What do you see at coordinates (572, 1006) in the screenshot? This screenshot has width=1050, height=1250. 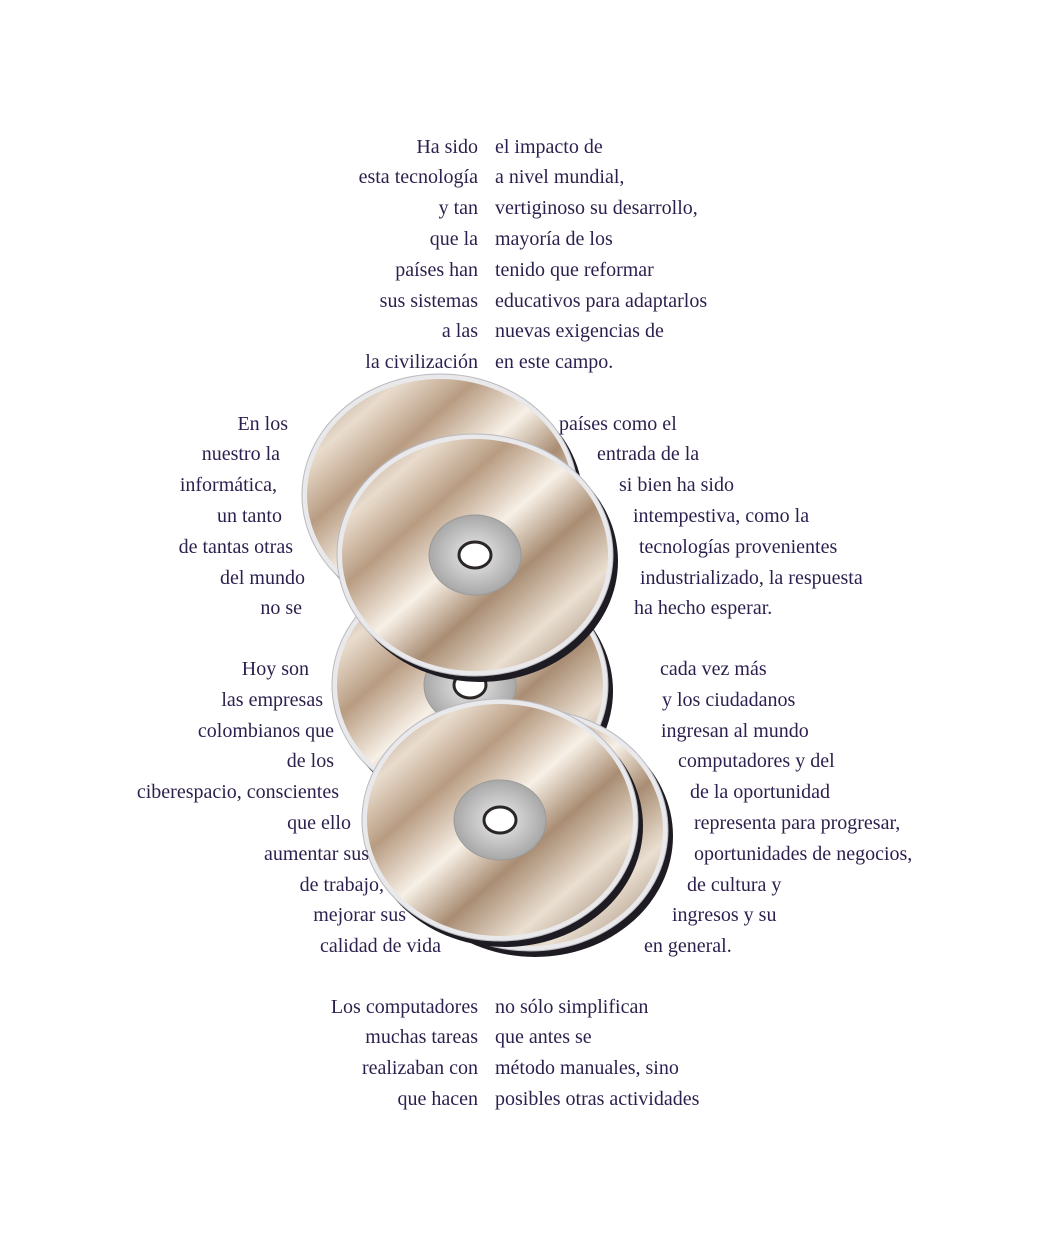 I see `bottom-right-line-1: no sólo simplifican` at bounding box center [572, 1006].